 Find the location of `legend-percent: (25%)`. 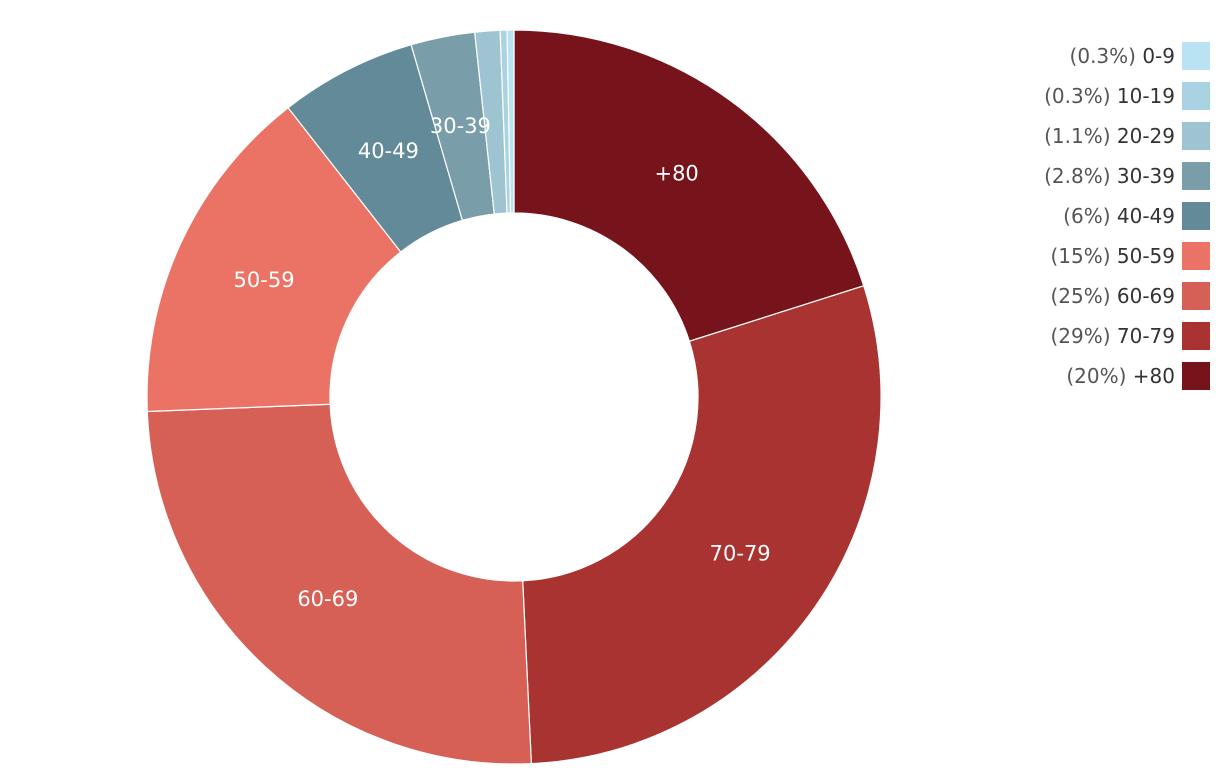

legend-percent: (25%) is located at coordinates (1083, 296).